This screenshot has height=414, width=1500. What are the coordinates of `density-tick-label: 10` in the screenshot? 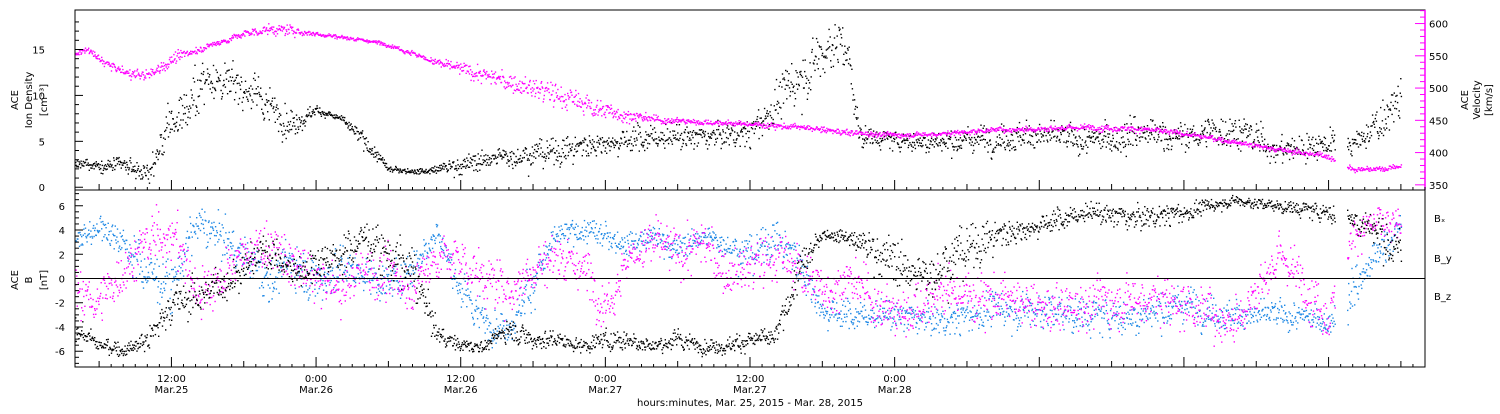 It's located at (38, 96).